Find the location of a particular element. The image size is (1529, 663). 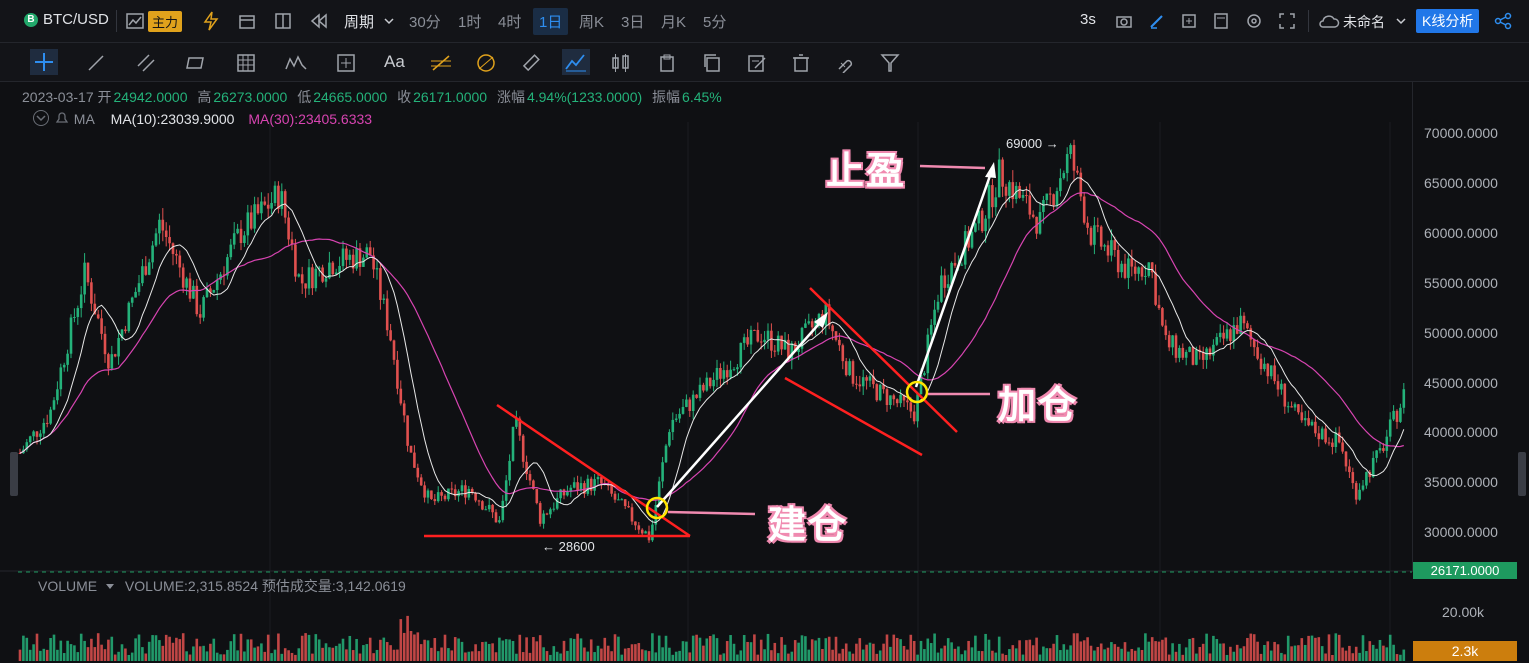

kline-analysis-button: K线分析 is located at coordinates (1448, 21).